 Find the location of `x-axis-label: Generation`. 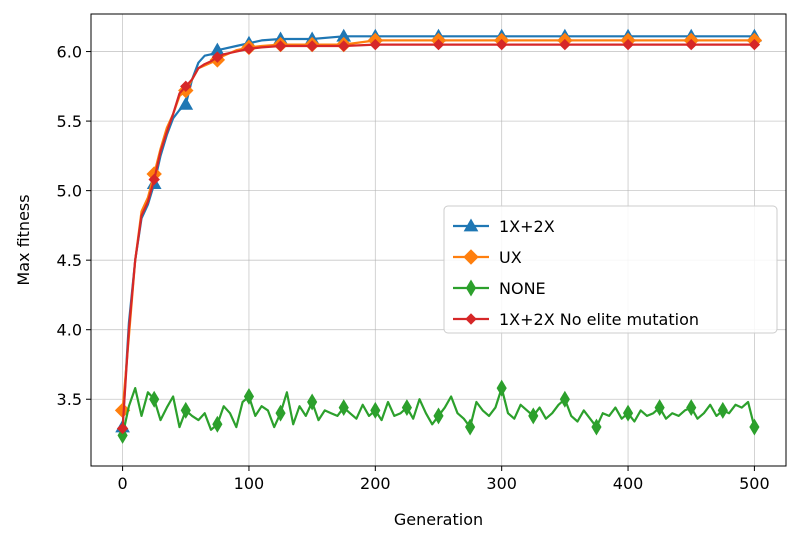

x-axis-label: Generation is located at coordinates (438, 519).